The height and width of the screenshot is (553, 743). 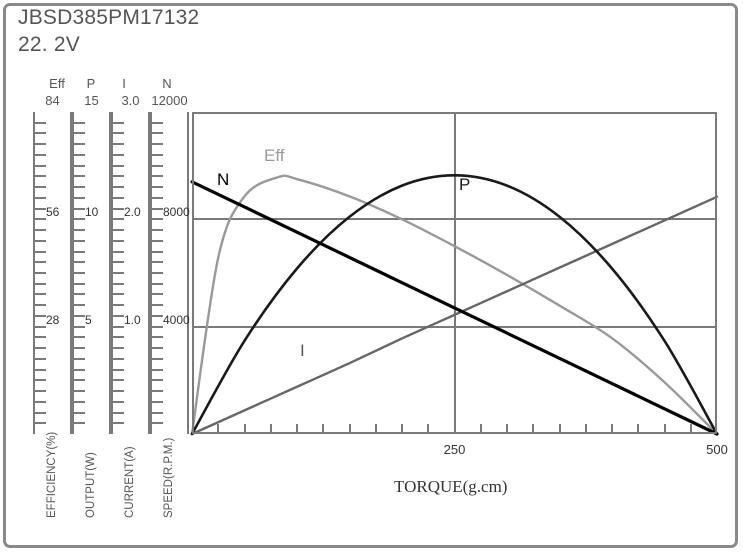 What do you see at coordinates (465, 184) in the screenshot?
I see `curve-label-p: P` at bounding box center [465, 184].